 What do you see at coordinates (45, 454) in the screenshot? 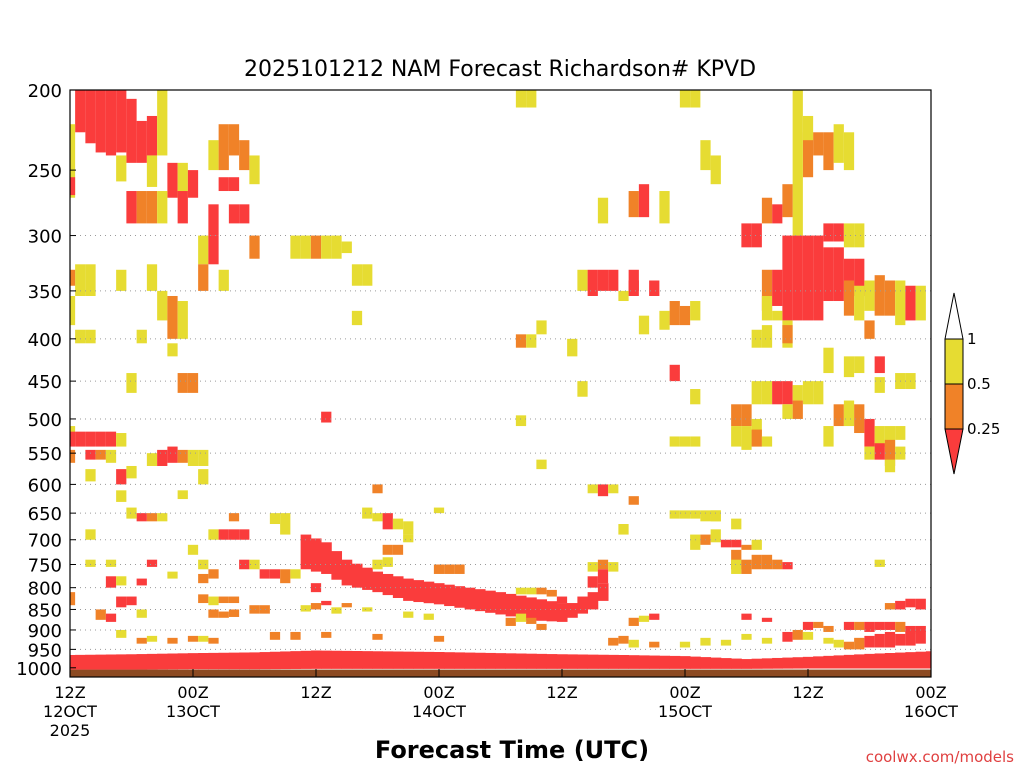
I see `y-tick-label: 550` at bounding box center [45, 454].